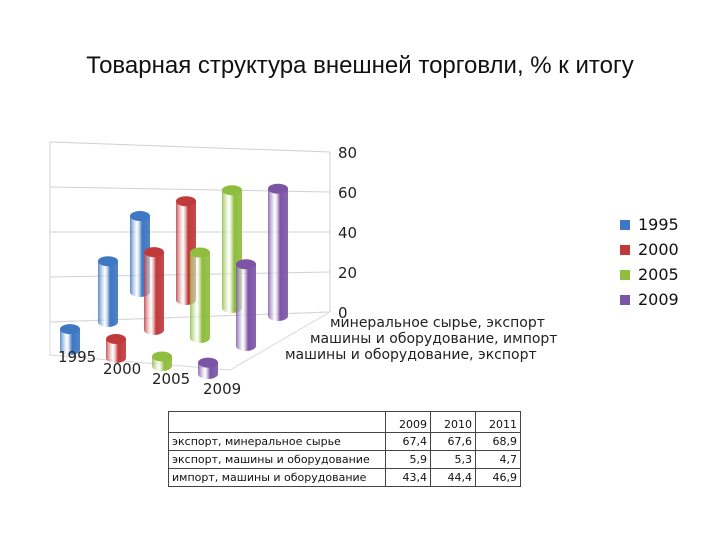 Image resolution: width=720 pixels, height=540 pixels. Describe the element at coordinates (408, 422) in the screenshot. I see `table-header-cell: 2009` at that location.